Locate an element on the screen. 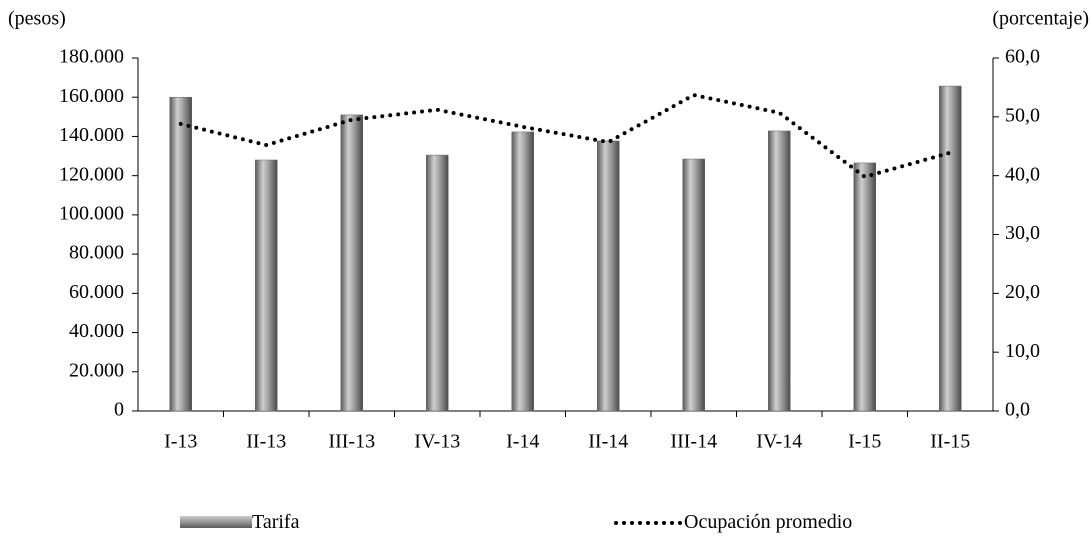 Image resolution: width=1091 pixels, height=537 pixels. legend-label: Tarifa promedio trimestral is located at coordinates (331, 524).